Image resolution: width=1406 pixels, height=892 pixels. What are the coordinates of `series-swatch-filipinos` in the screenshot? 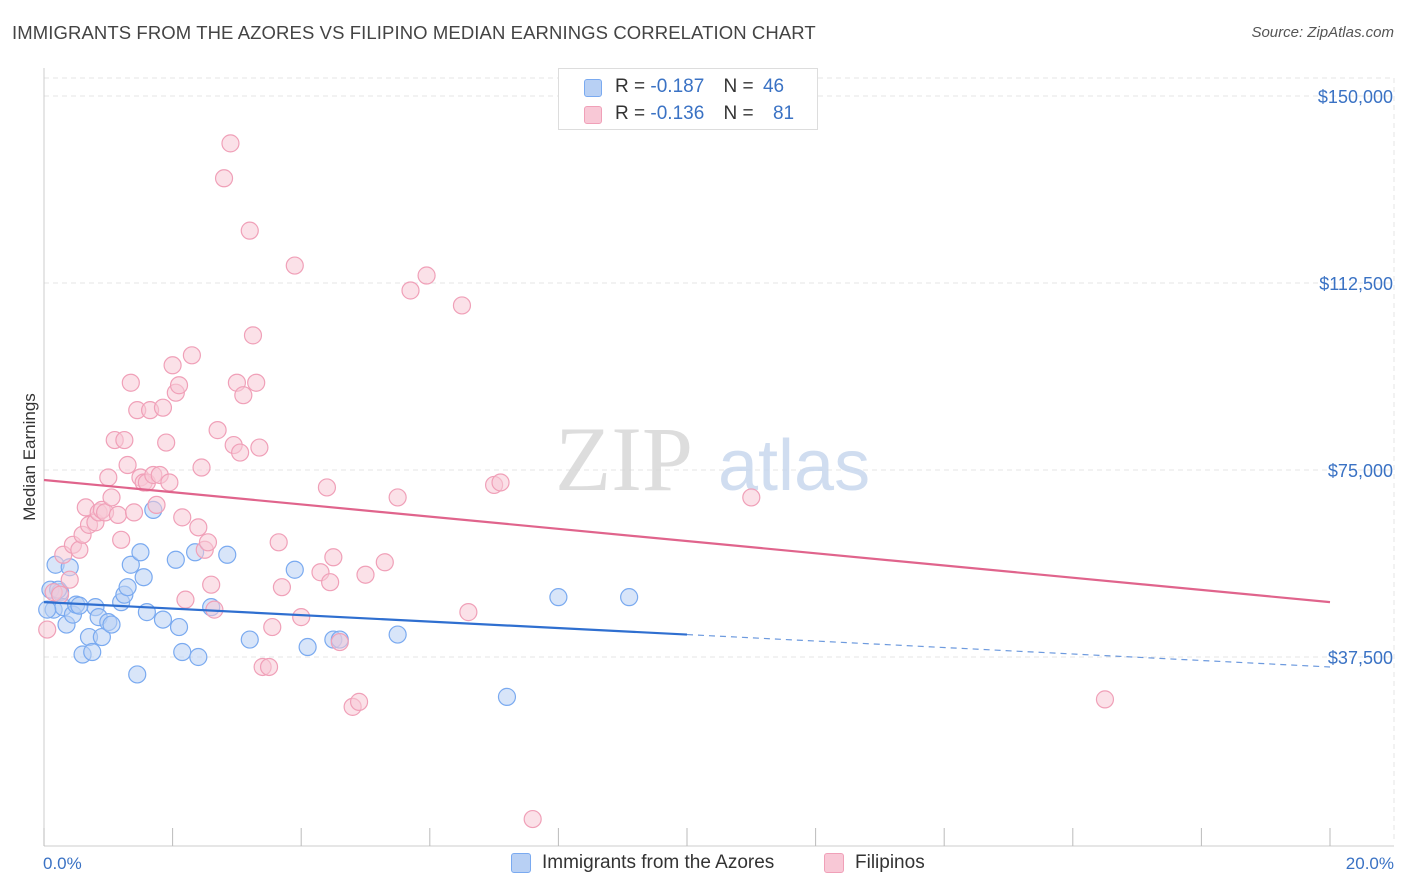 It's located at (834, 863).